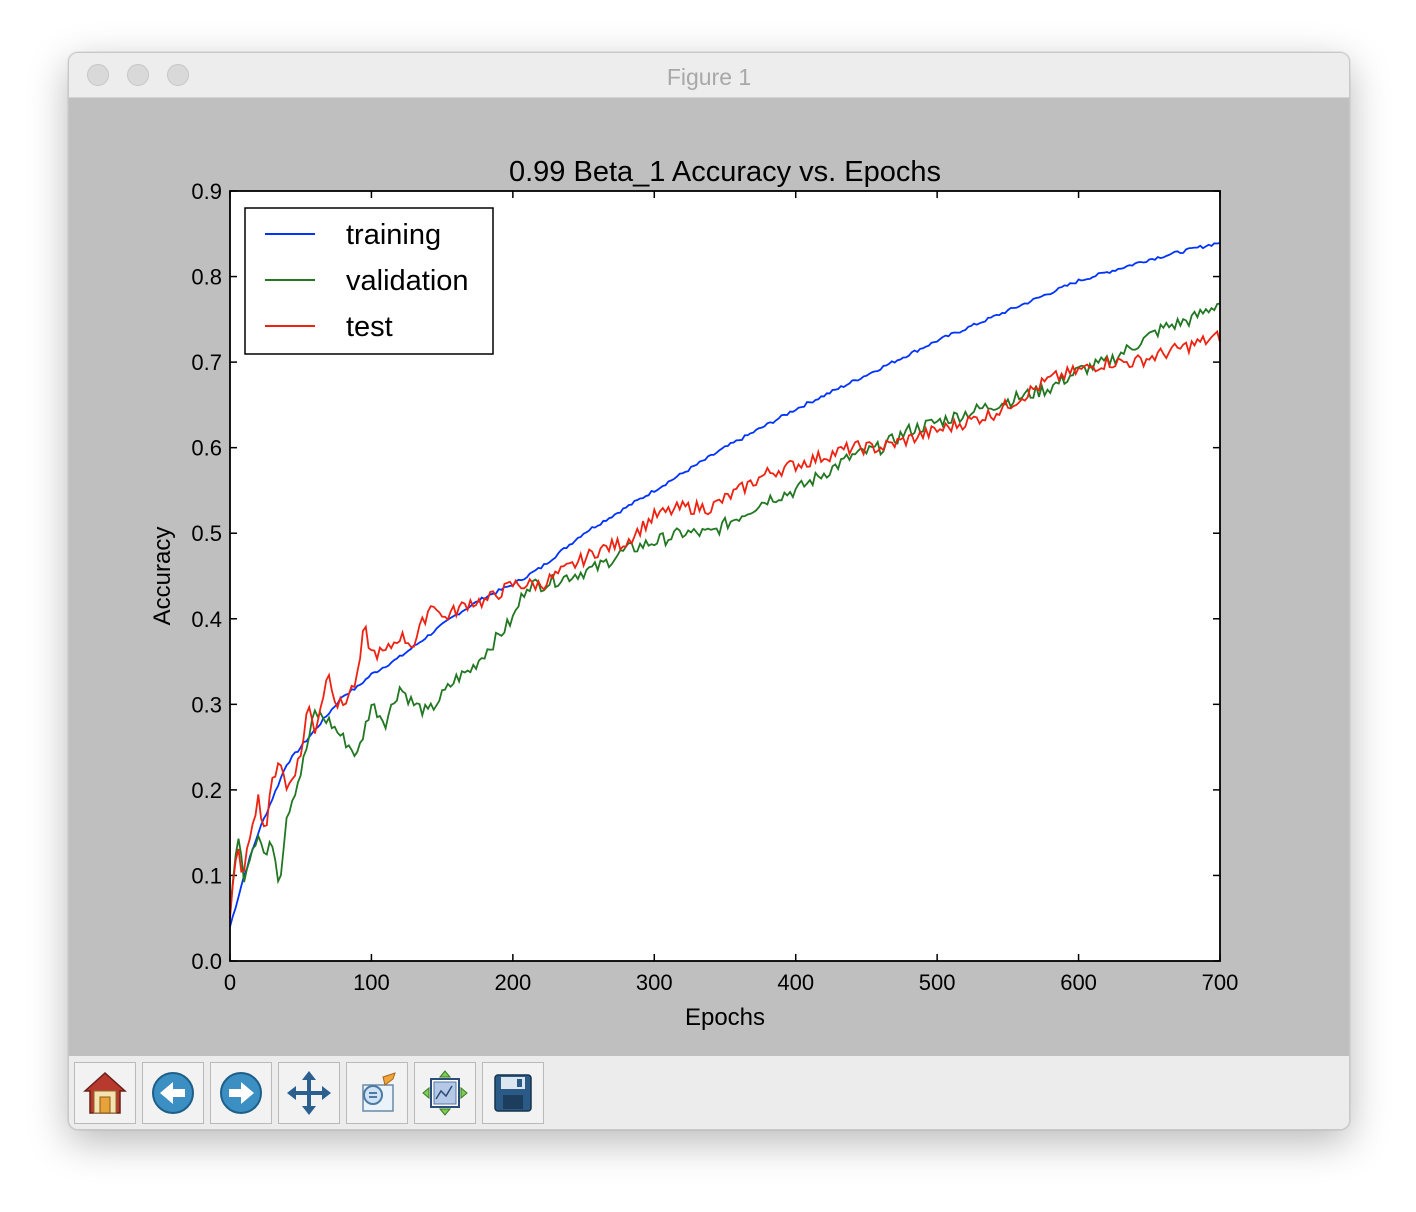 Image resolution: width=1416 pixels, height=1212 pixels. What do you see at coordinates (1078, 982) in the screenshot?
I see `x-tick-label: 600` at bounding box center [1078, 982].